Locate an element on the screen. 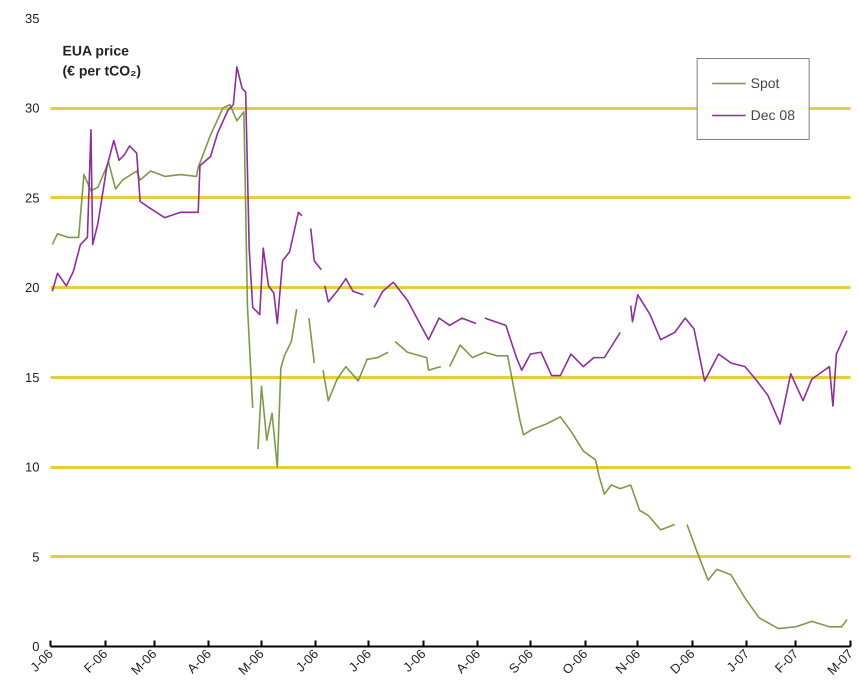 The width and height of the screenshot is (858, 686). y-tick-label: 20 is located at coordinates (32, 288).